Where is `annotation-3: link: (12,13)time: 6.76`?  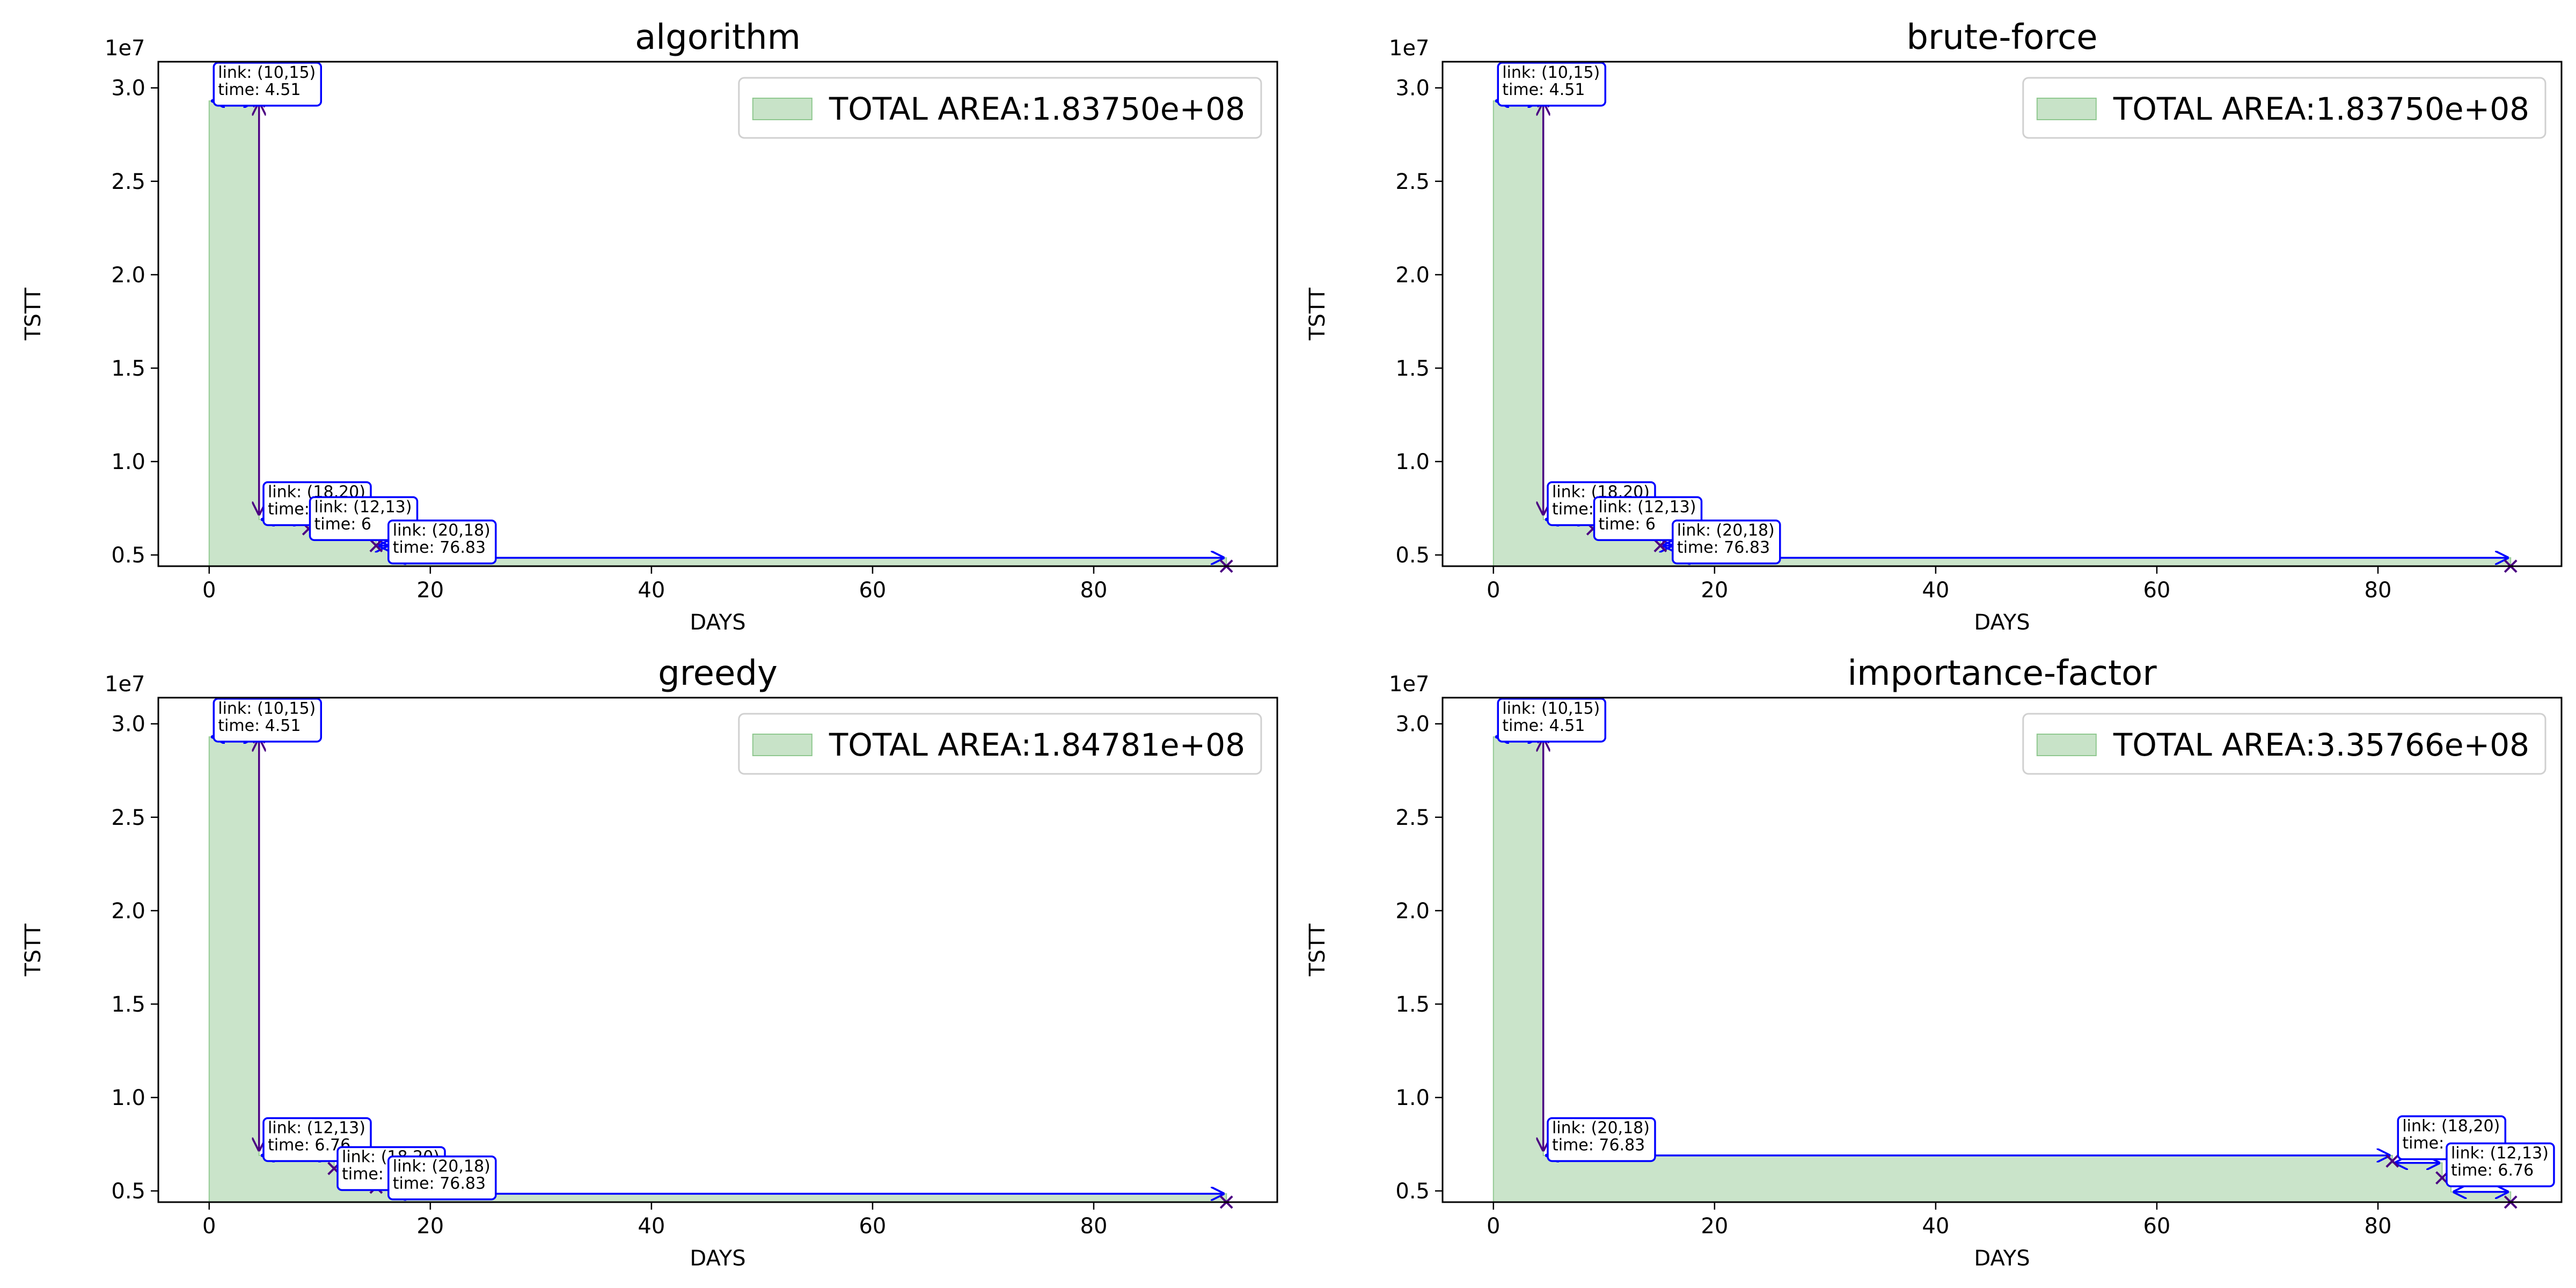 annotation-3: link: (12,13)time: 6.76 is located at coordinates (2500, 1165).